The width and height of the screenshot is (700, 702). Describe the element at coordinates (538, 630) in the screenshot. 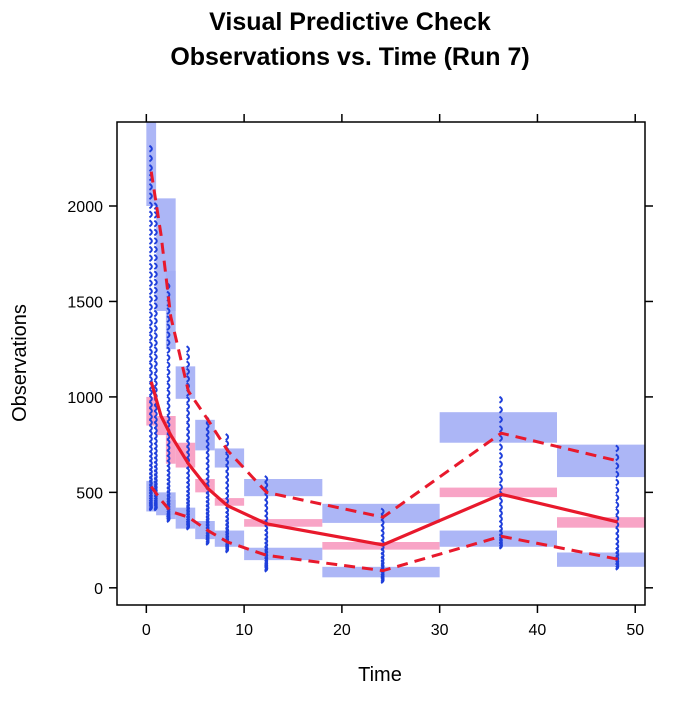

I see `x-tick-label-40: 40` at that location.